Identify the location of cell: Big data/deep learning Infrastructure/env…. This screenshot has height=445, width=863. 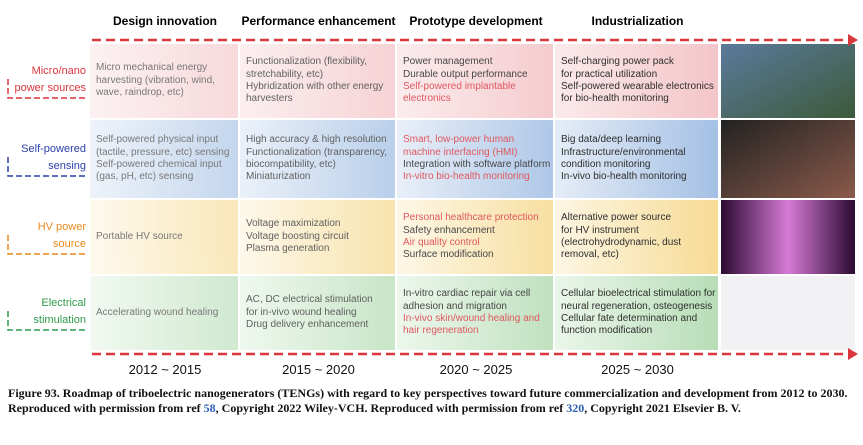
(636, 159).